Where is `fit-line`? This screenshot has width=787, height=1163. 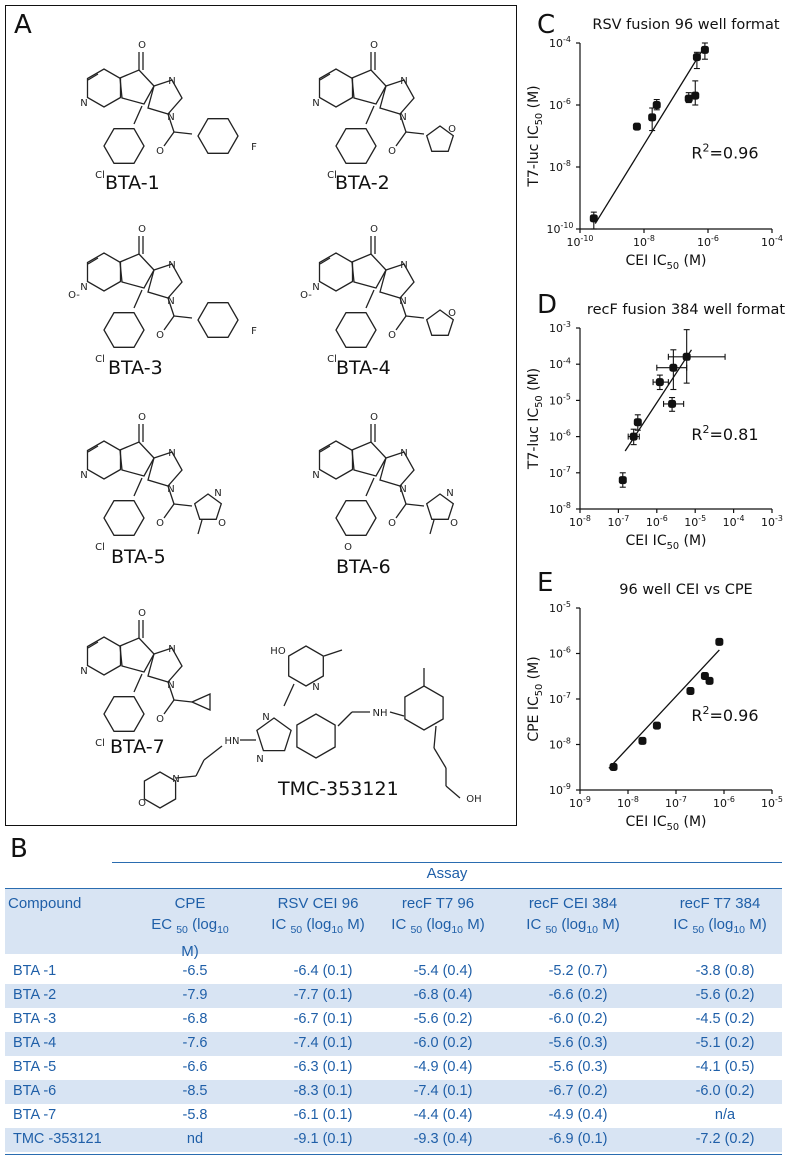 fit-line is located at coordinates (664, 709).